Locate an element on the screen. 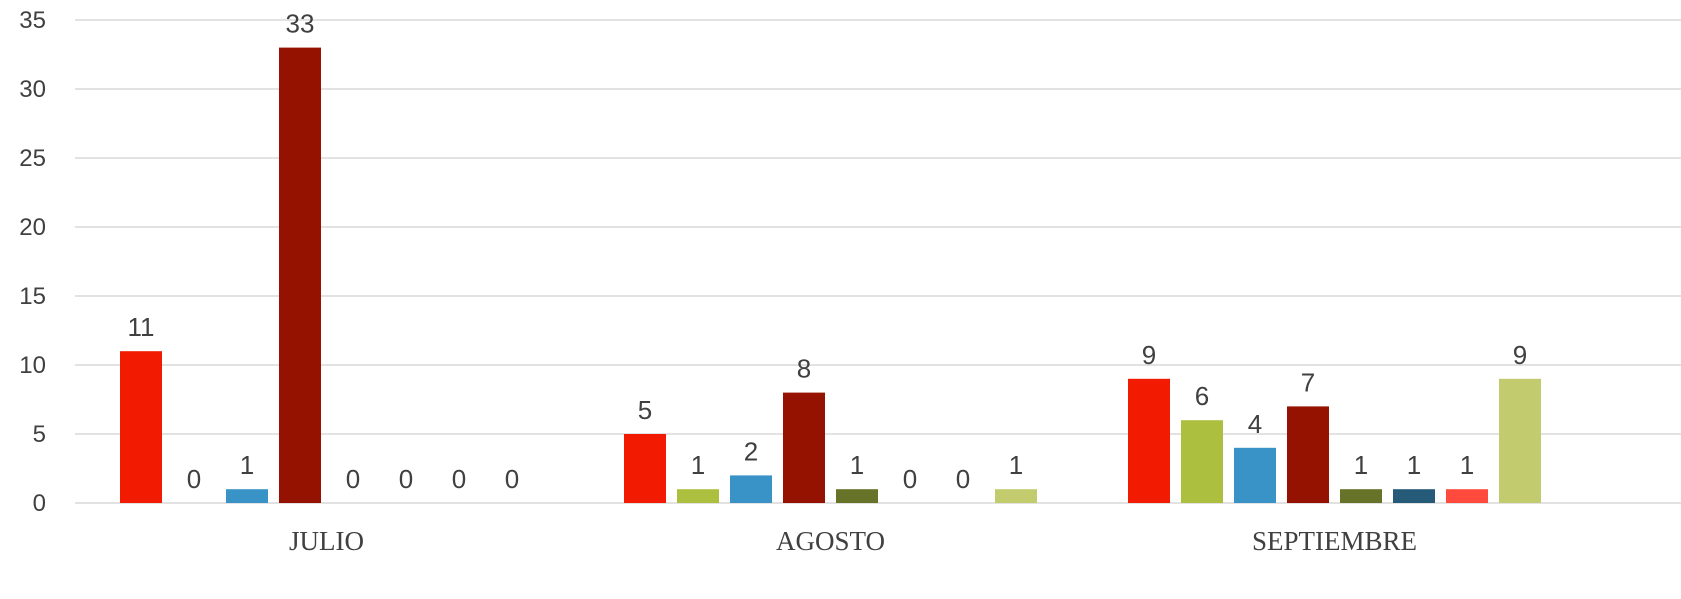 The width and height of the screenshot is (1681, 599). data-label: 11 is located at coordinates (141, 327).